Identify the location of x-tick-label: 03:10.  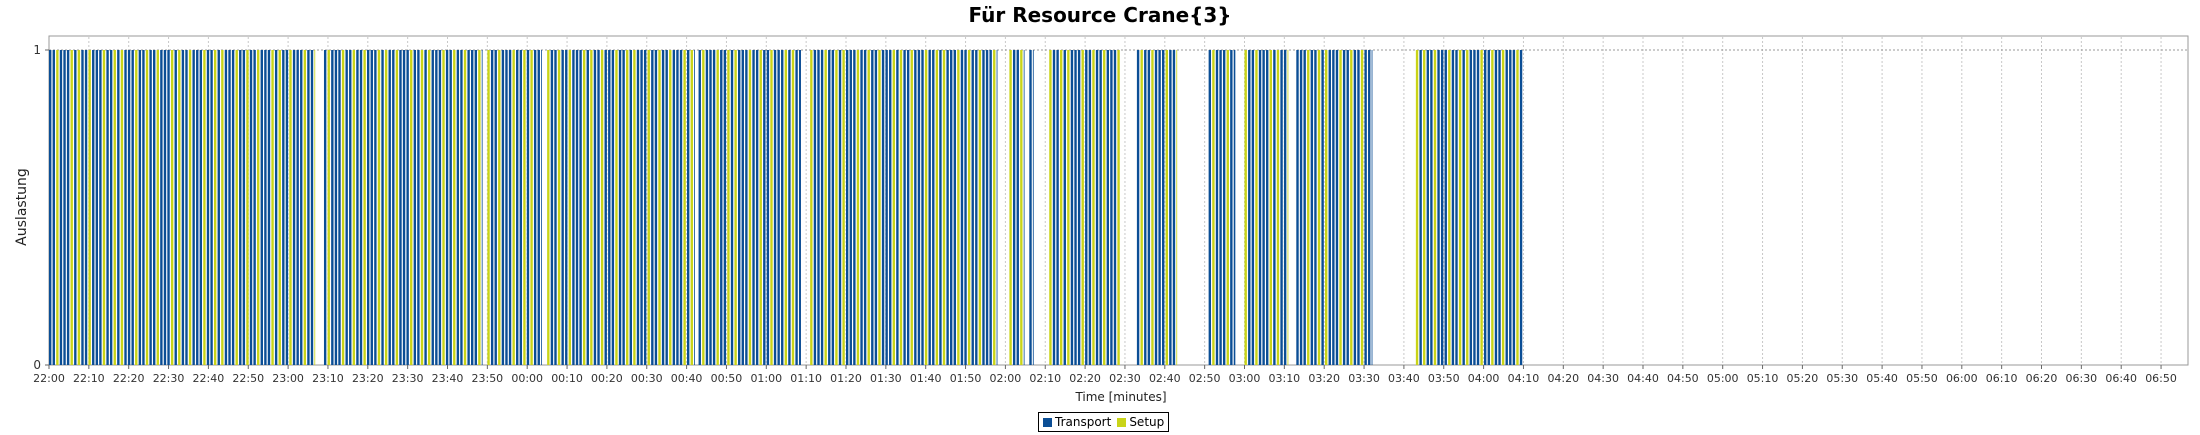
(1284, 378).